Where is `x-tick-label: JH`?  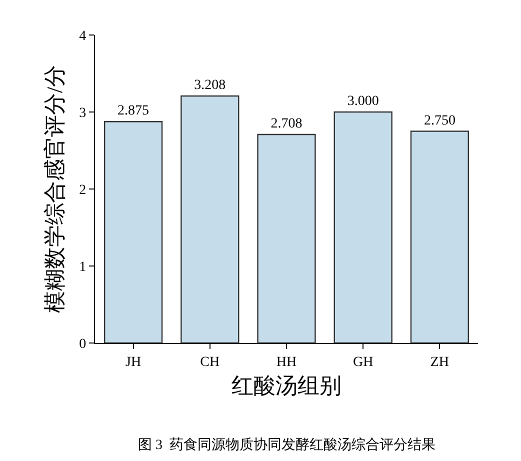 x-tick-label: JH is located at coordinates (134, 362).